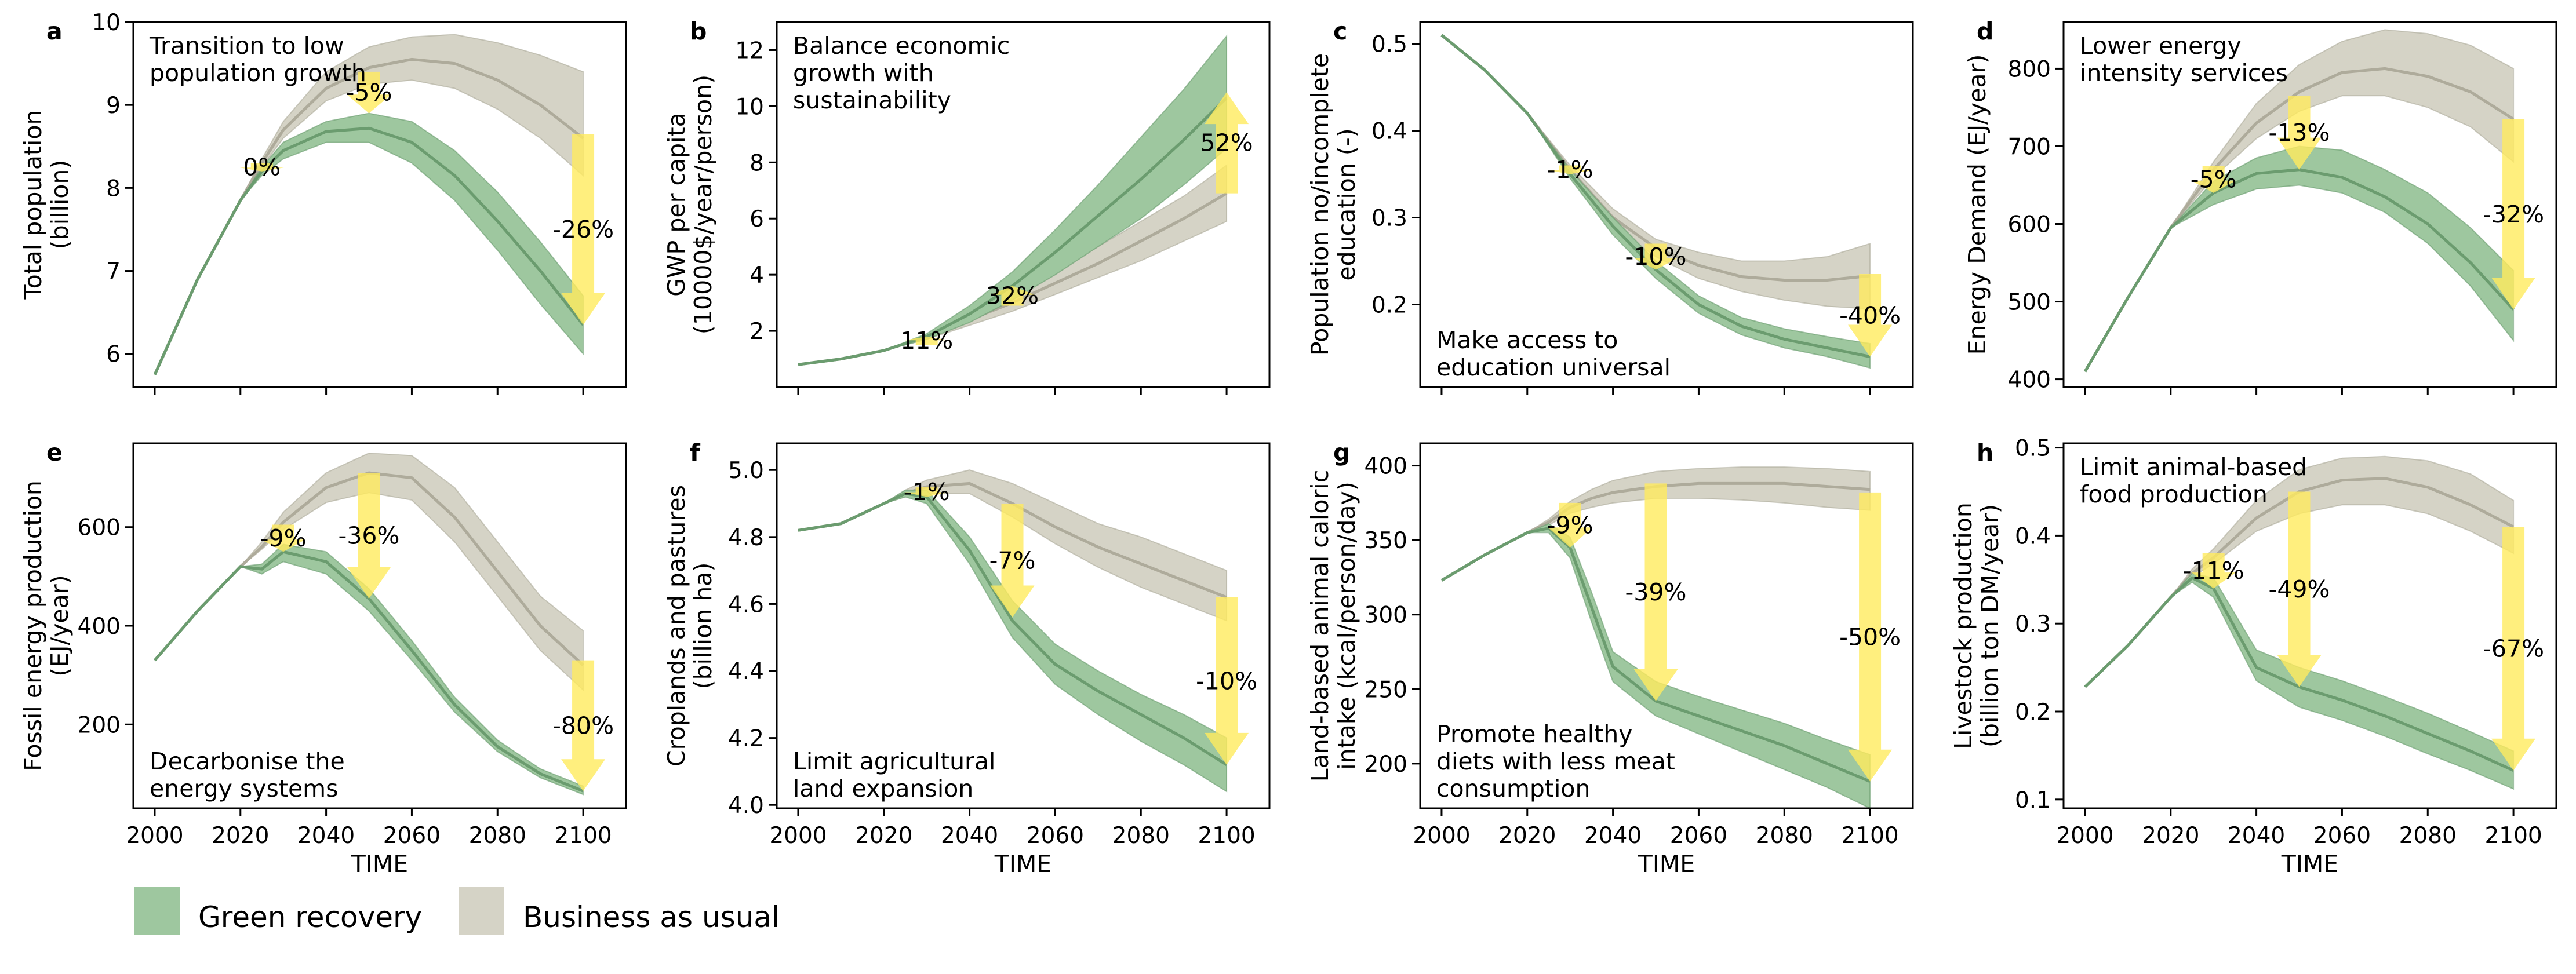 The width and height of the screenshot is (2576, 974). What do you see at coordinates (894, 761) in the screenshot?
I see `panel-title-line: Limit agricultural` at bounding box center [894, 761].